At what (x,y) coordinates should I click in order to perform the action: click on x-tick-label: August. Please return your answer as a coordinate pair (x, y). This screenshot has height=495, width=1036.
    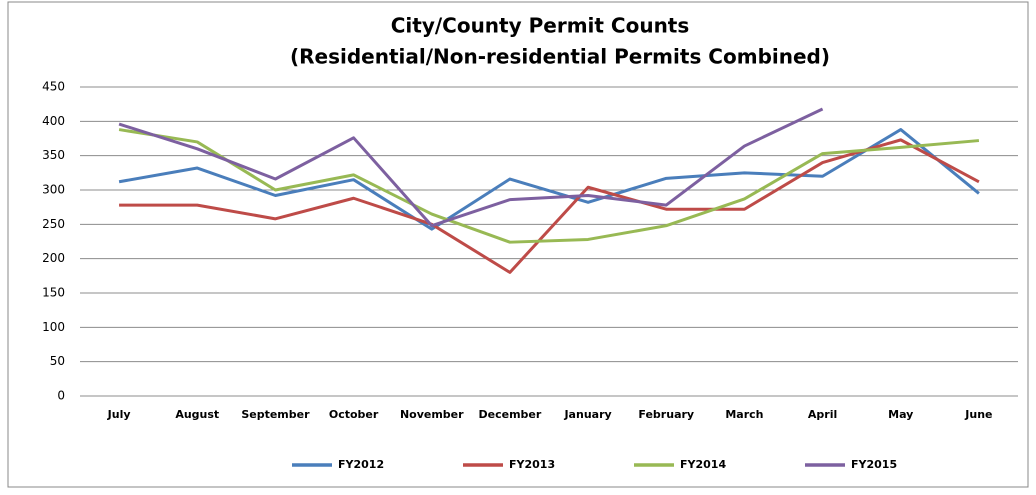
    Looking at the image, I should click on (197, 414).